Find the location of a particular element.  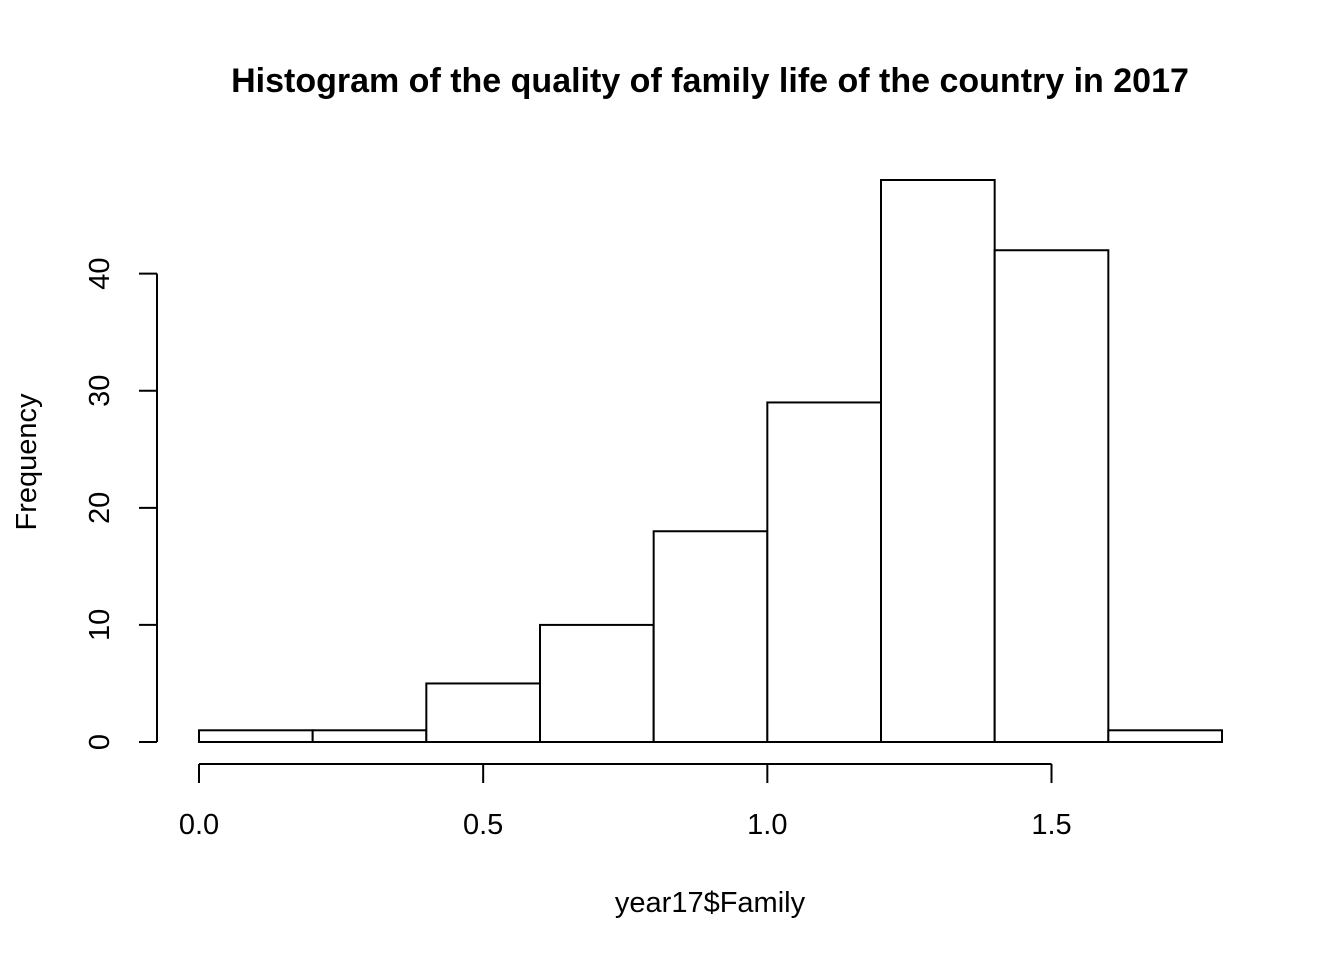

y-tick-label-4: 40 is located at coordinates (100, 274).